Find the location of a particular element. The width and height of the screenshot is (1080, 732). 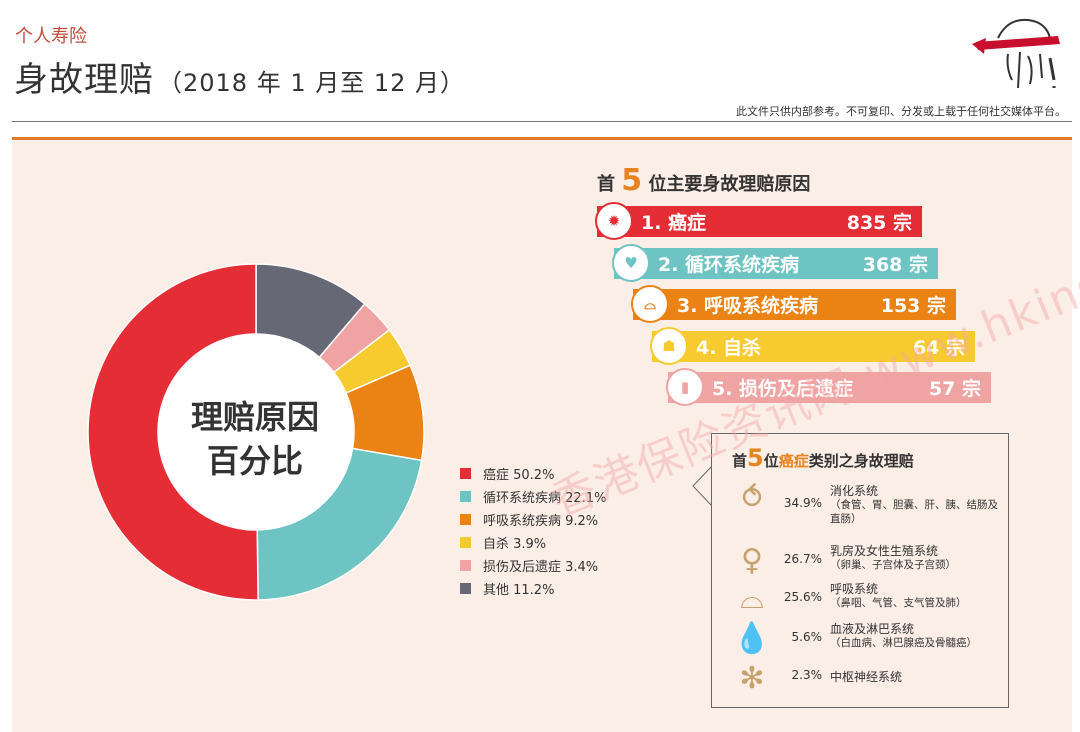

legend-item-2: 循环系统疾病 22.1% is located at coordinates (533, 496).